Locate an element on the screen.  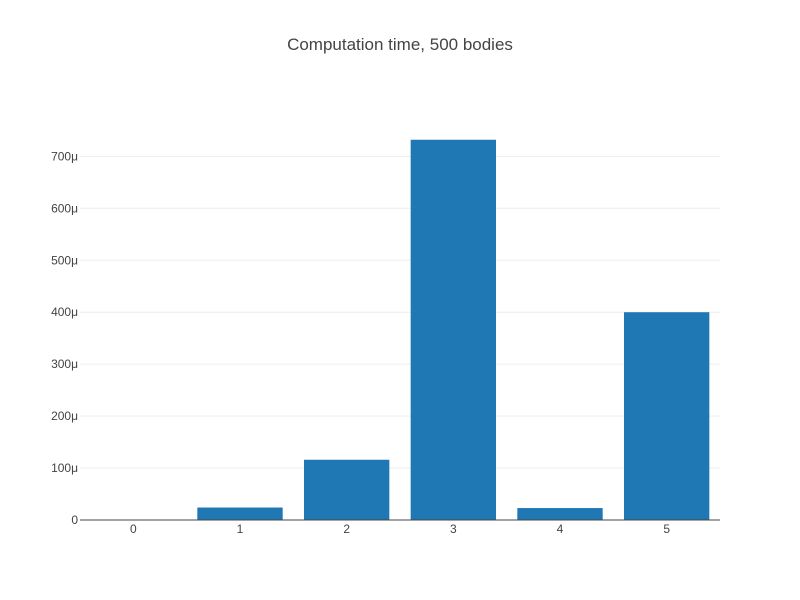
y-axis-ticks: 0 100μ 200μ 300μ 400μ 500μ 600μ 700μ is located at coordinates (64, 338).